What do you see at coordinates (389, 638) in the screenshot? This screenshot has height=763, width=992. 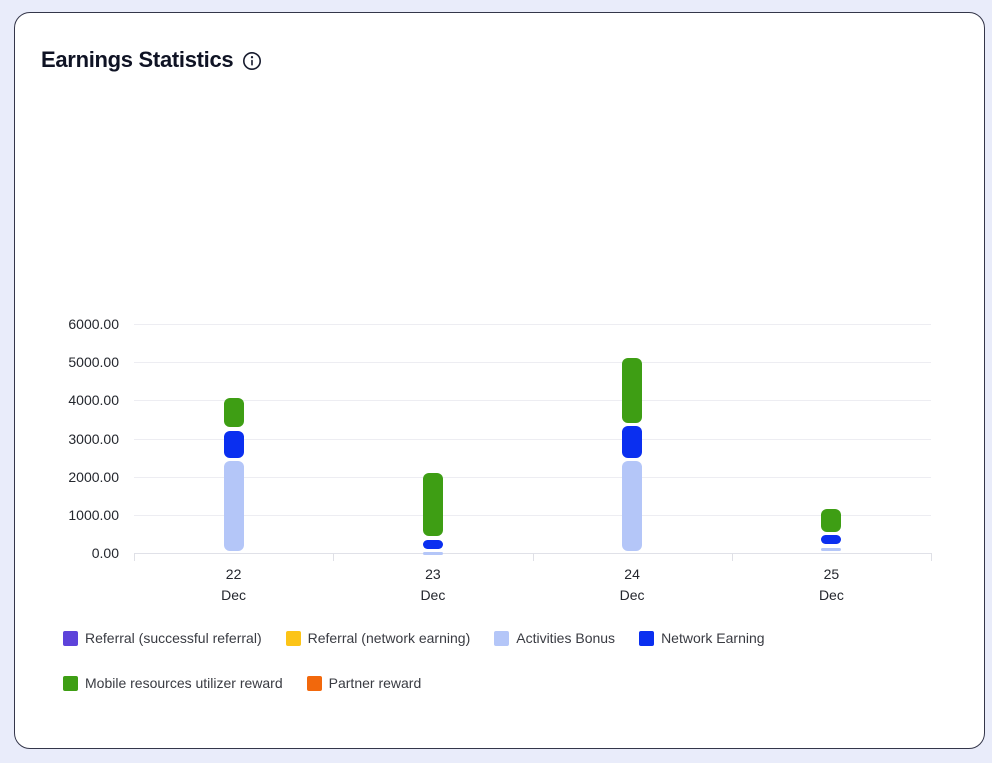 I see `legend-label: Referral (network earning)` at bounding box center [389, 638].